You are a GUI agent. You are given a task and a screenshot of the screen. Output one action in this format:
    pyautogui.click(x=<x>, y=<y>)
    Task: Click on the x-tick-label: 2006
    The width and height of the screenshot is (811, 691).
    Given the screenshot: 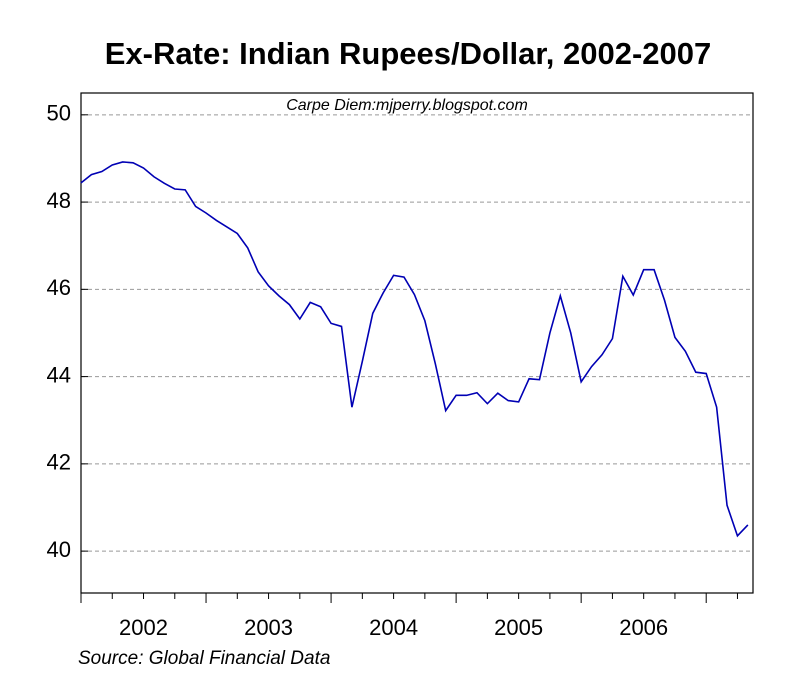 What is the action you would take?
    pyautogui.click(x=643, y=627)
    